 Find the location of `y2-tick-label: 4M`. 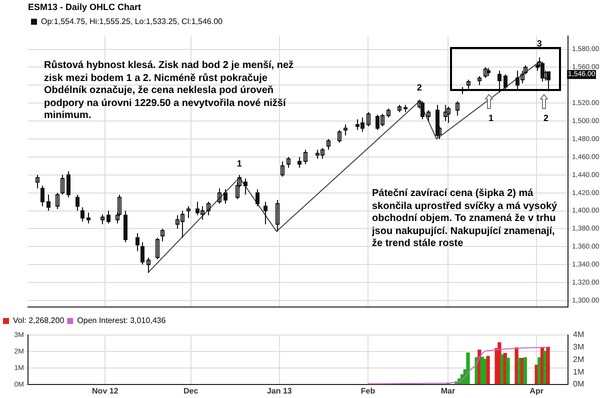

y2-tick-label: 4M is located at coordinates (578, 335).